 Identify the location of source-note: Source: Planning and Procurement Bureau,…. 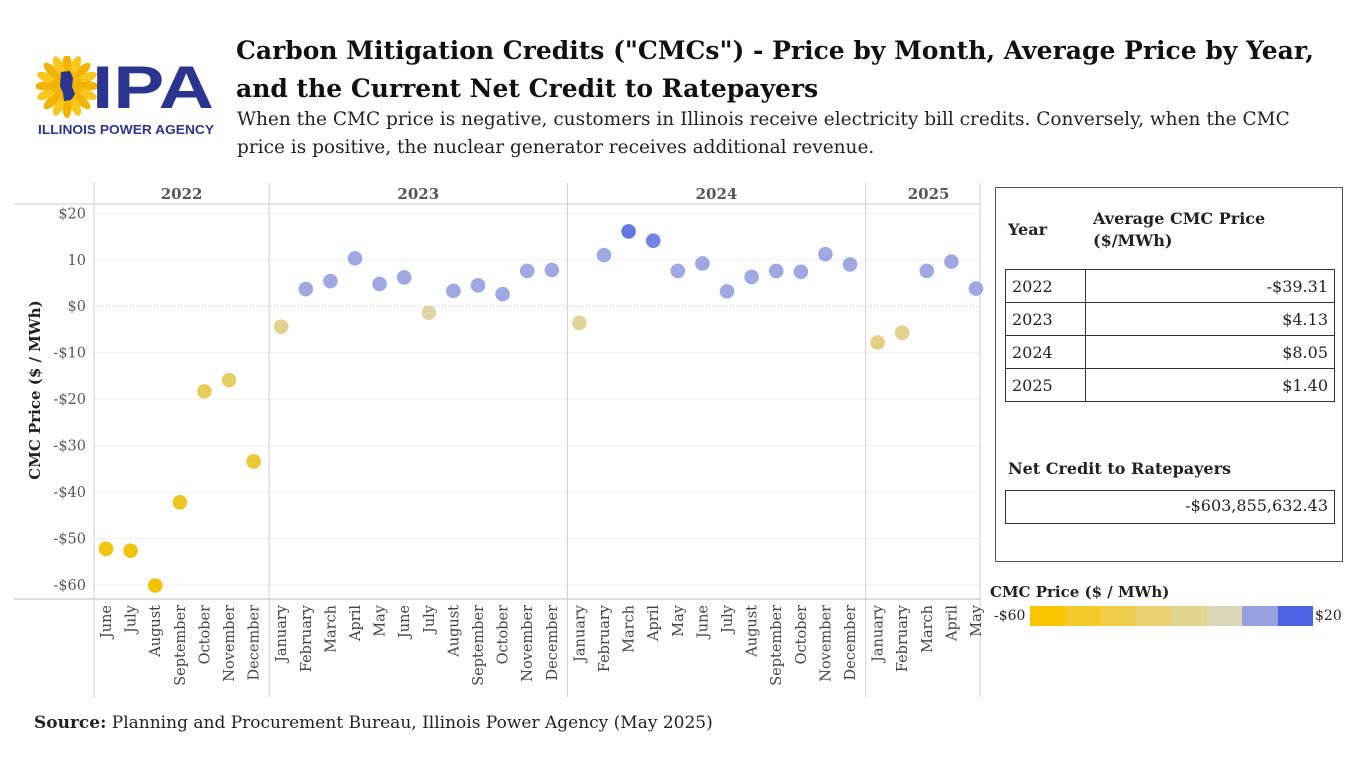
(373, 723).